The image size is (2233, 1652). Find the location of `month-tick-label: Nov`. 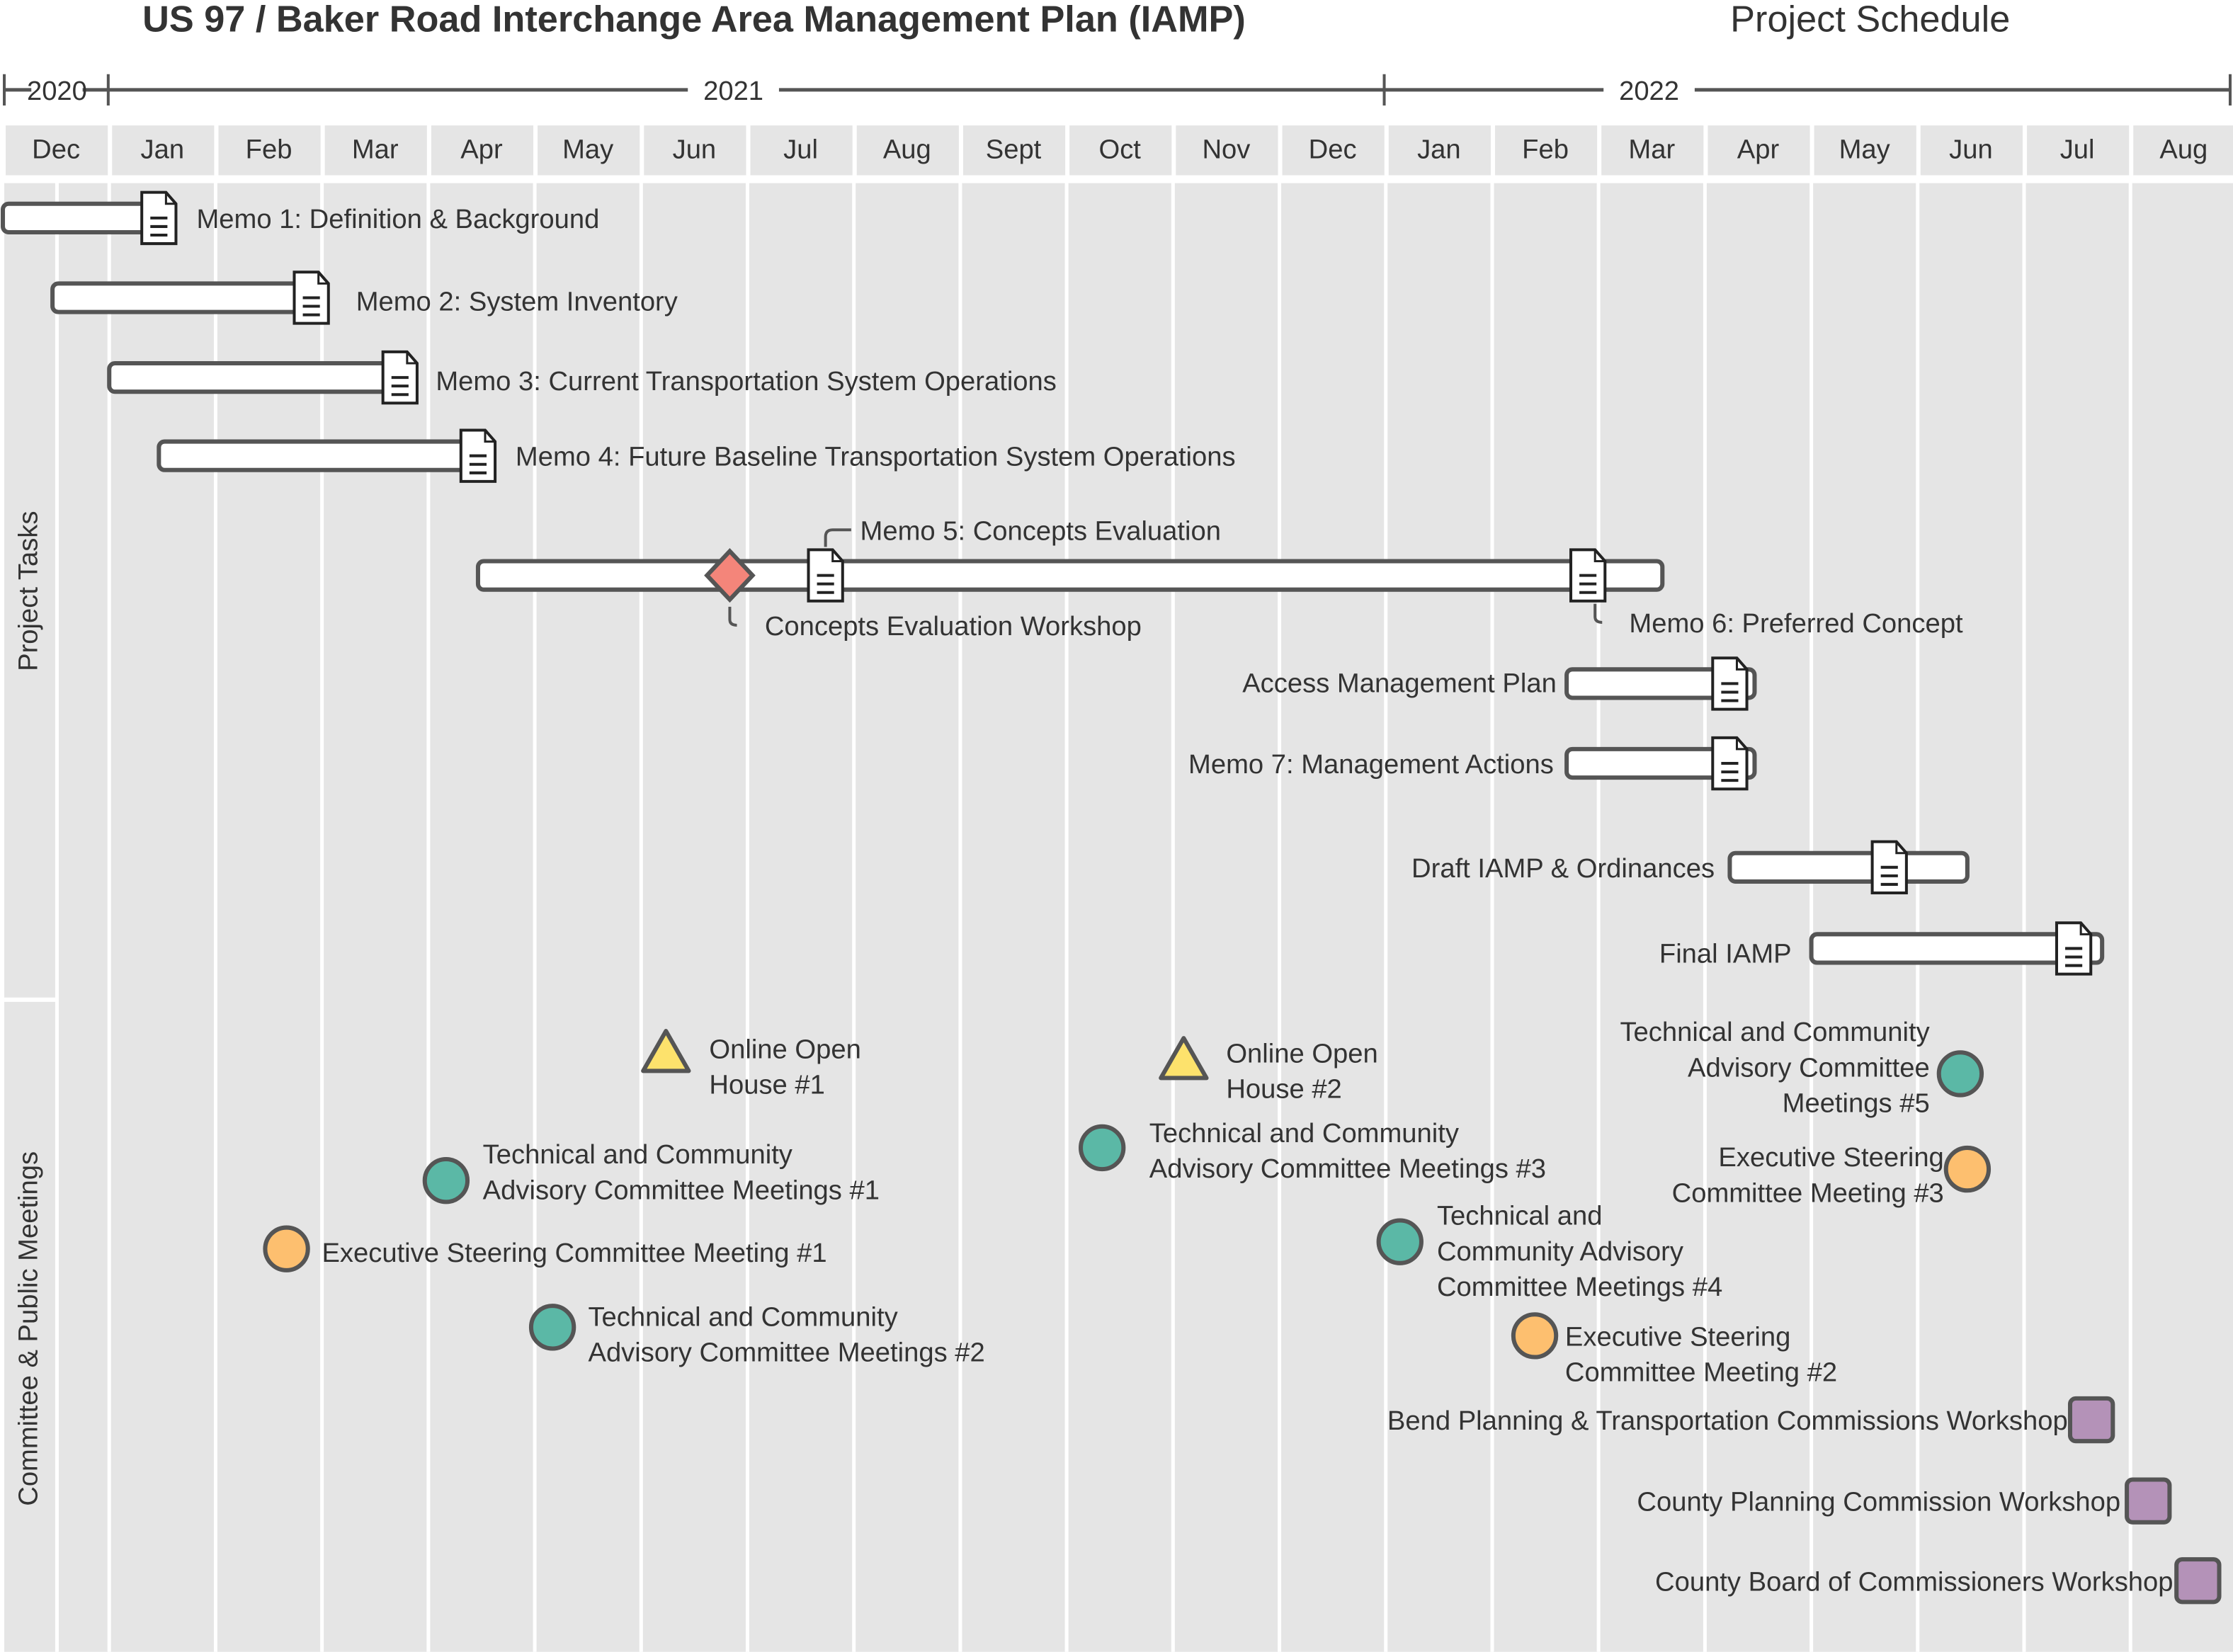

month-tick-label: Nov is located at coordinates (1226, 149).